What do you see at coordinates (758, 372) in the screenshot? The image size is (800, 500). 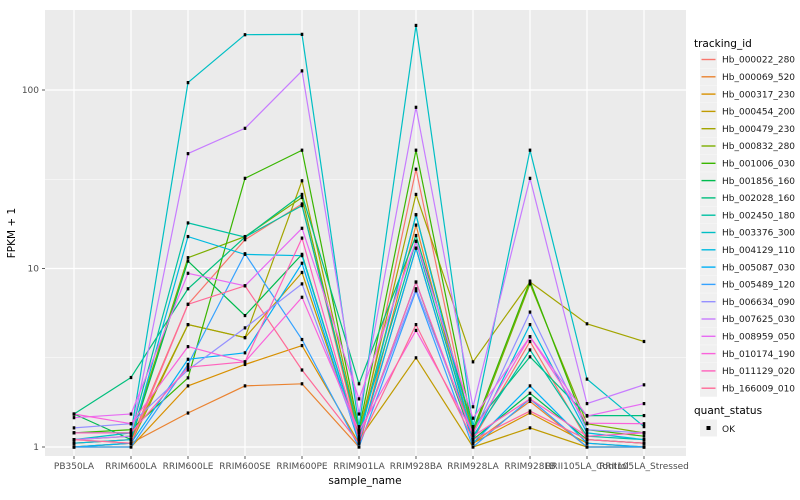 I see `legend-label: Hb_011129_020` at bounding box center [758, 372].